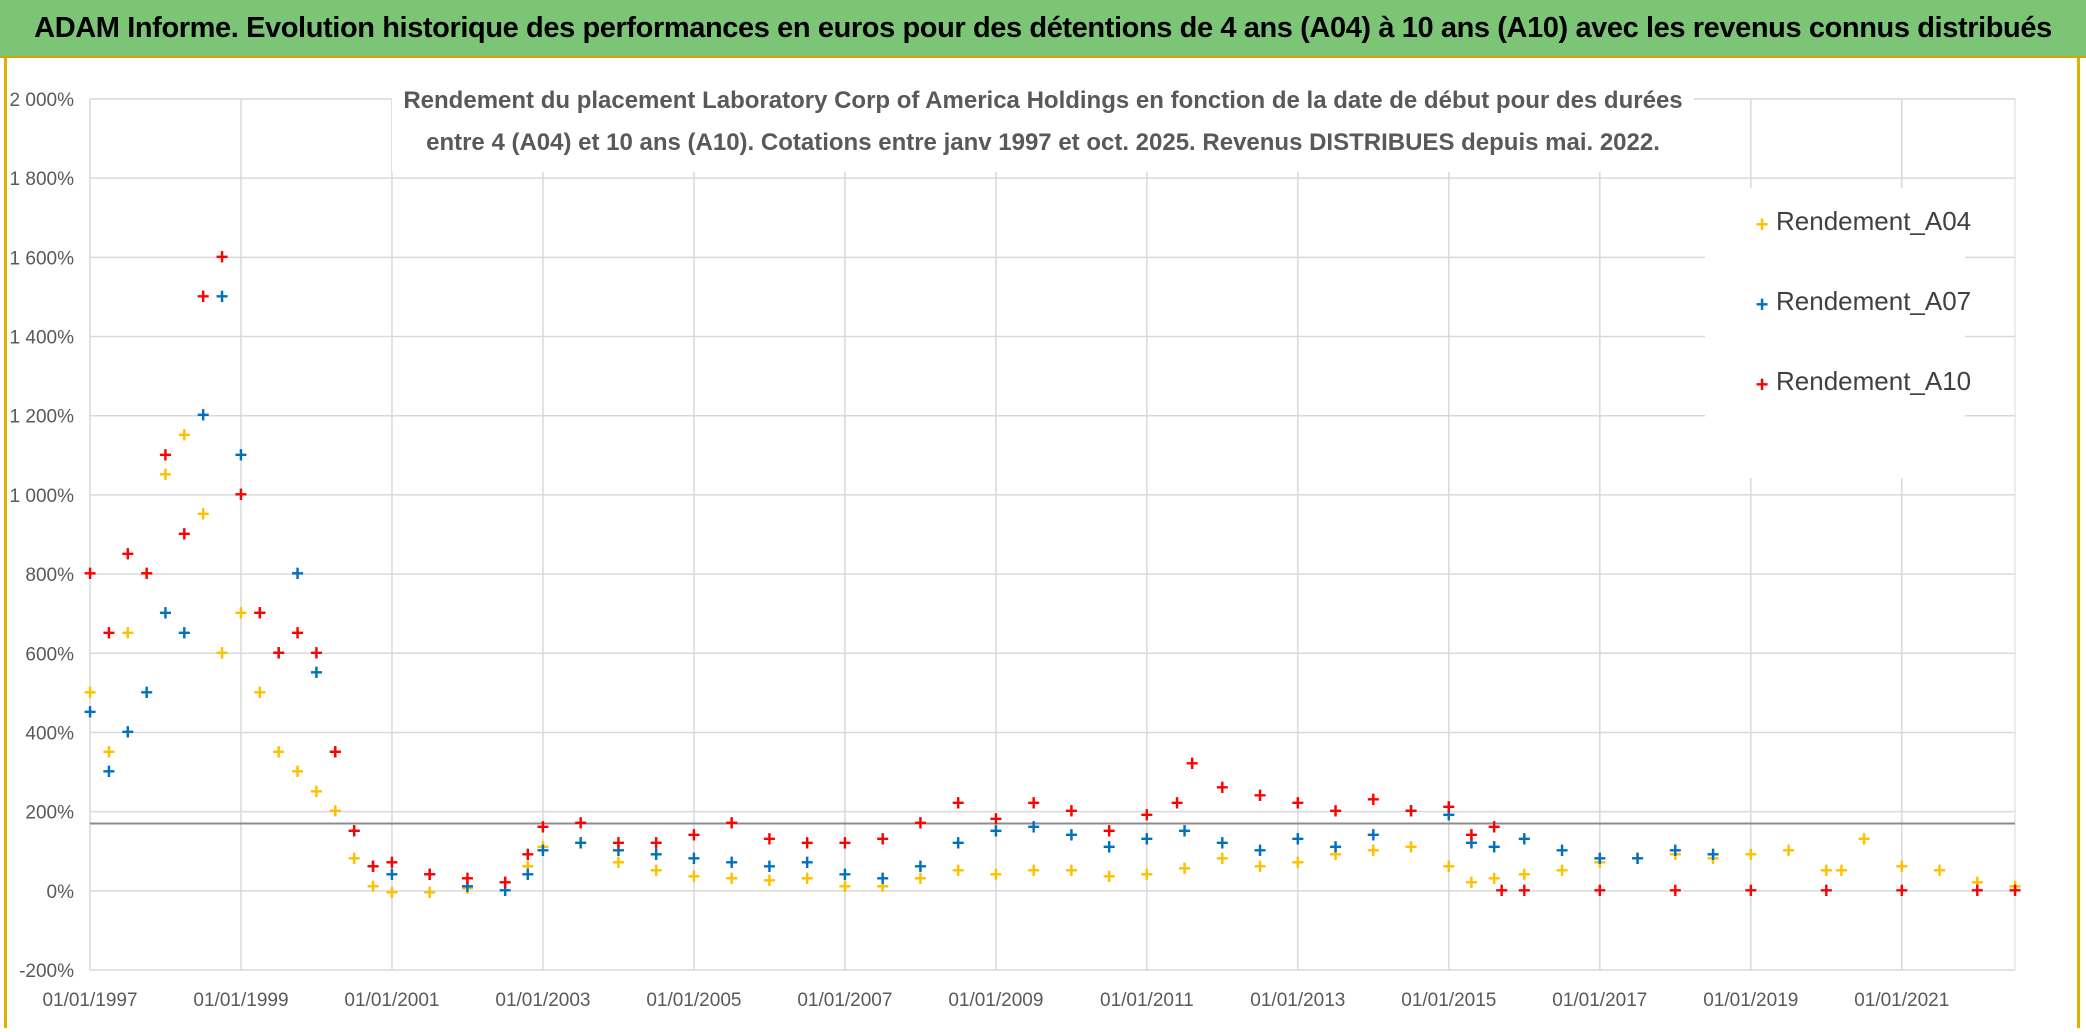  I want to click on point-Rendement_A04-30: +, so click(882, 886).